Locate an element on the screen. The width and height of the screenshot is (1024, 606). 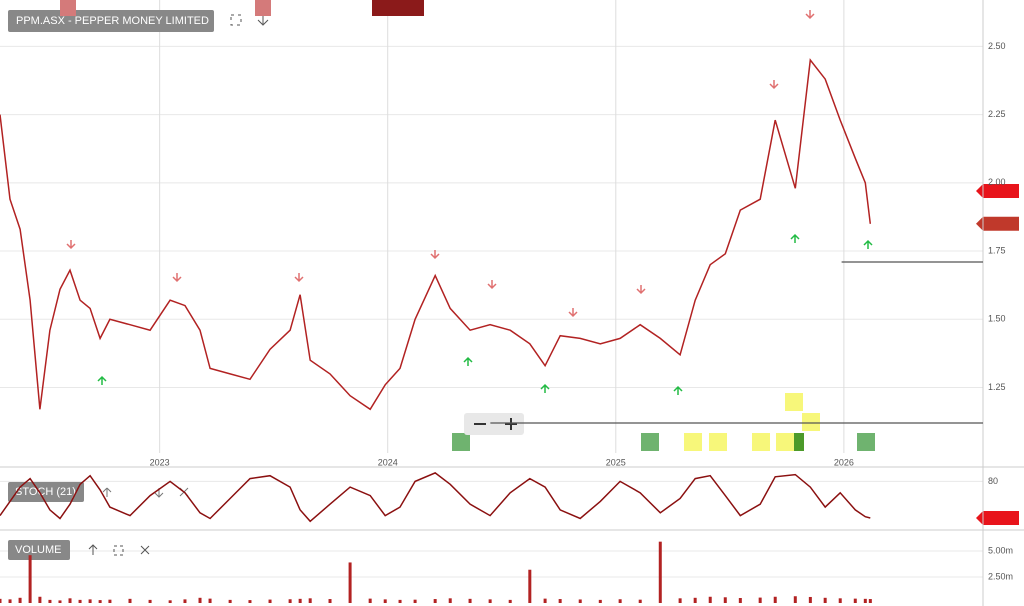
stoch-toolbar: STOCH (21) is located at coordinates (98, 492).